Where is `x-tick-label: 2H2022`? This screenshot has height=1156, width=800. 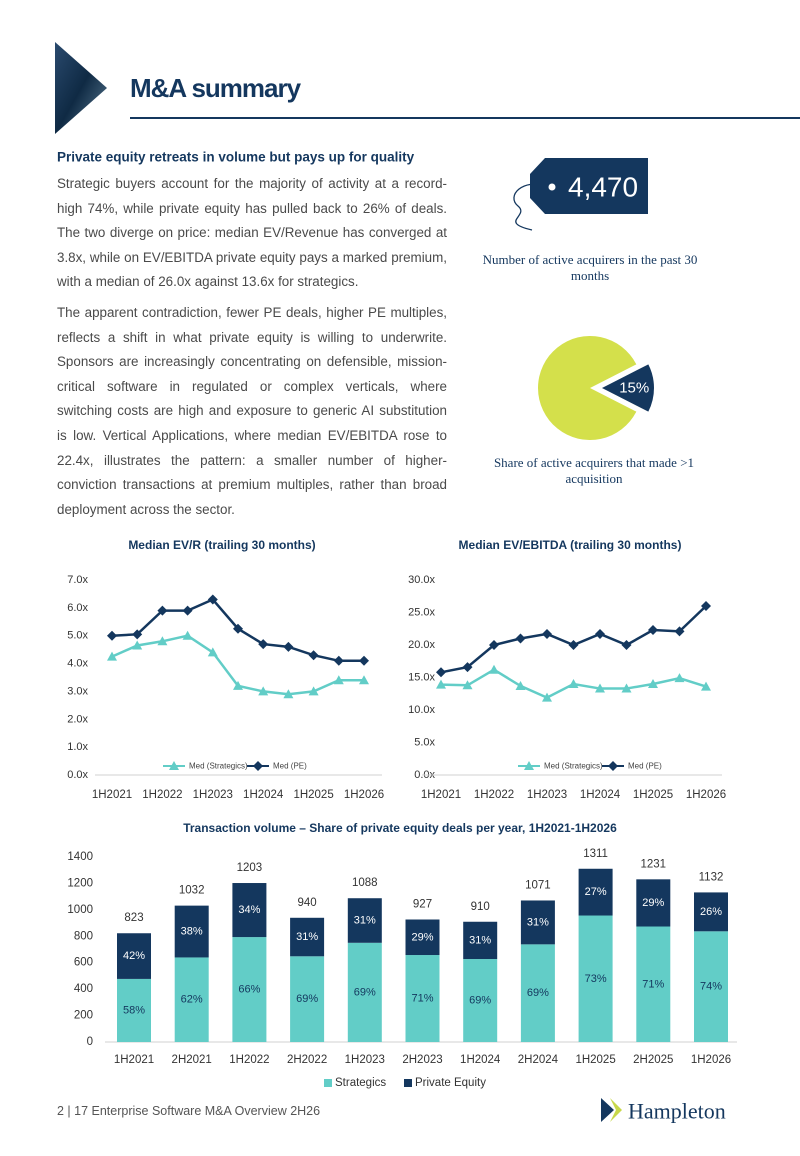
x-tick-label: 2H2022 is located at coordinates (307, 1060).